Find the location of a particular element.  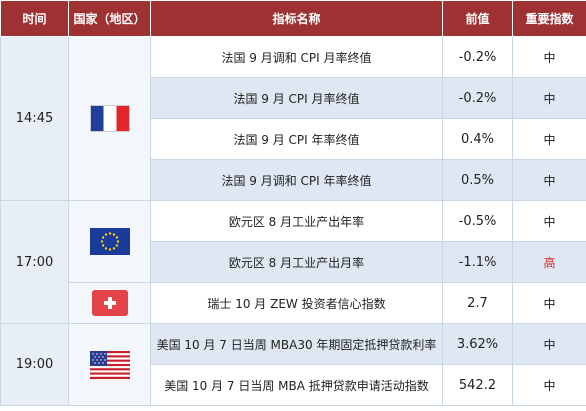

indicator-name: 美国 10 月 7 日当周 MBA 抵押贷款申请活动指数 is located at coordinates (296, 385).